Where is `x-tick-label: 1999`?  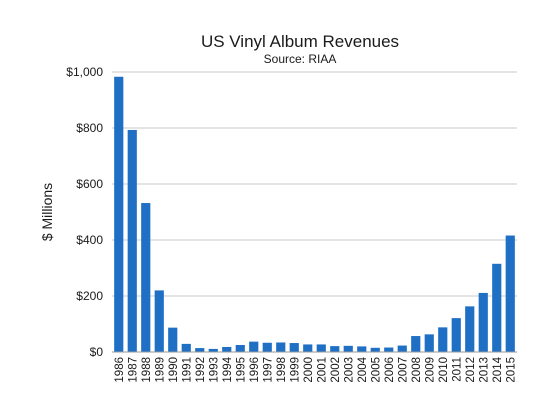 x-tick-label: 1999 is located at coordinates (295, 370).